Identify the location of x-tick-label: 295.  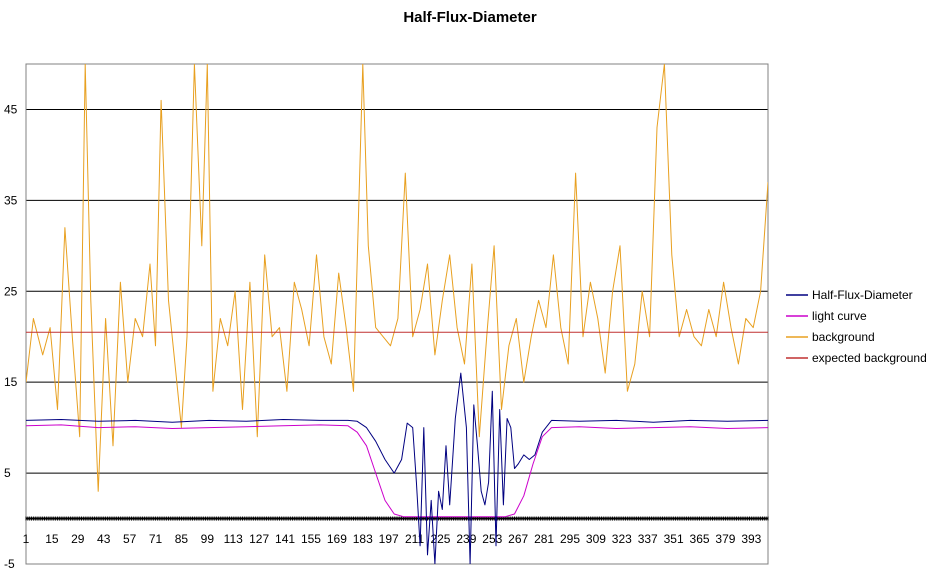
(570, 539).